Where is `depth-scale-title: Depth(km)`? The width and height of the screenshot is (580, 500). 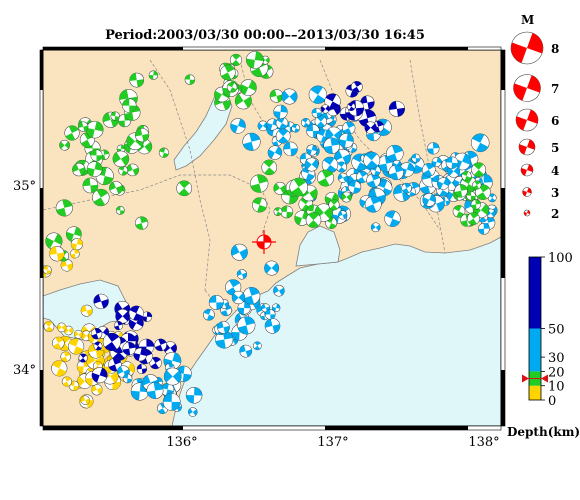 depth-scale-title: Depth(km) is located at coordinates (543, 432).